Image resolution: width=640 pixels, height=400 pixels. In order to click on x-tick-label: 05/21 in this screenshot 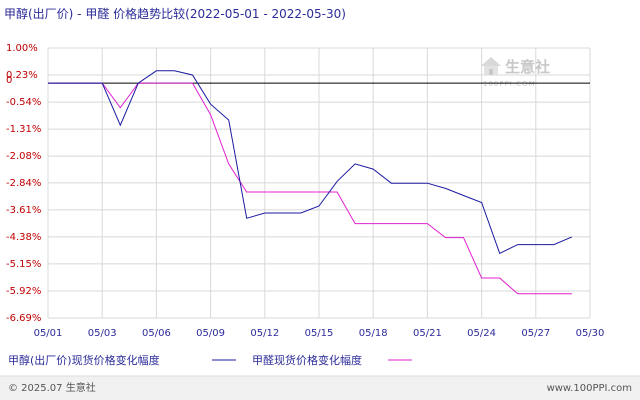, I will do `click(427, 333)`.